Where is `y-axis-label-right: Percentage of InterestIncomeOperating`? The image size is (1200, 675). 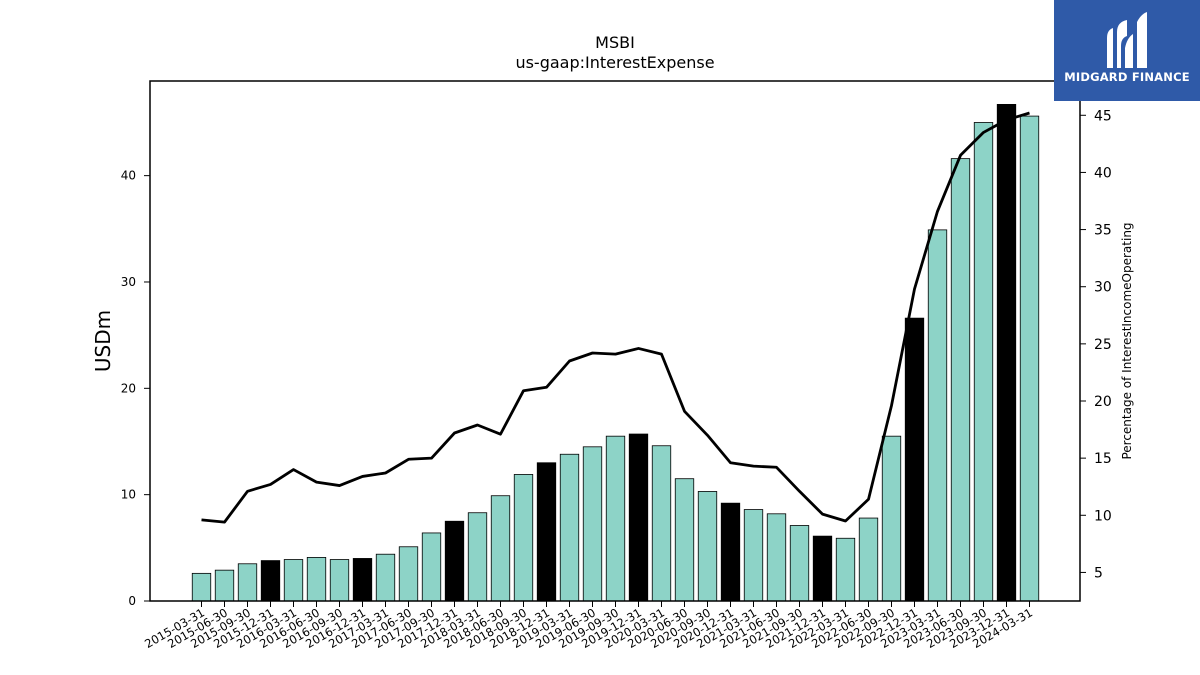 y-axis-label-right: Percentage of InterestIncomeOperating is located at coordinates (1127, 340).